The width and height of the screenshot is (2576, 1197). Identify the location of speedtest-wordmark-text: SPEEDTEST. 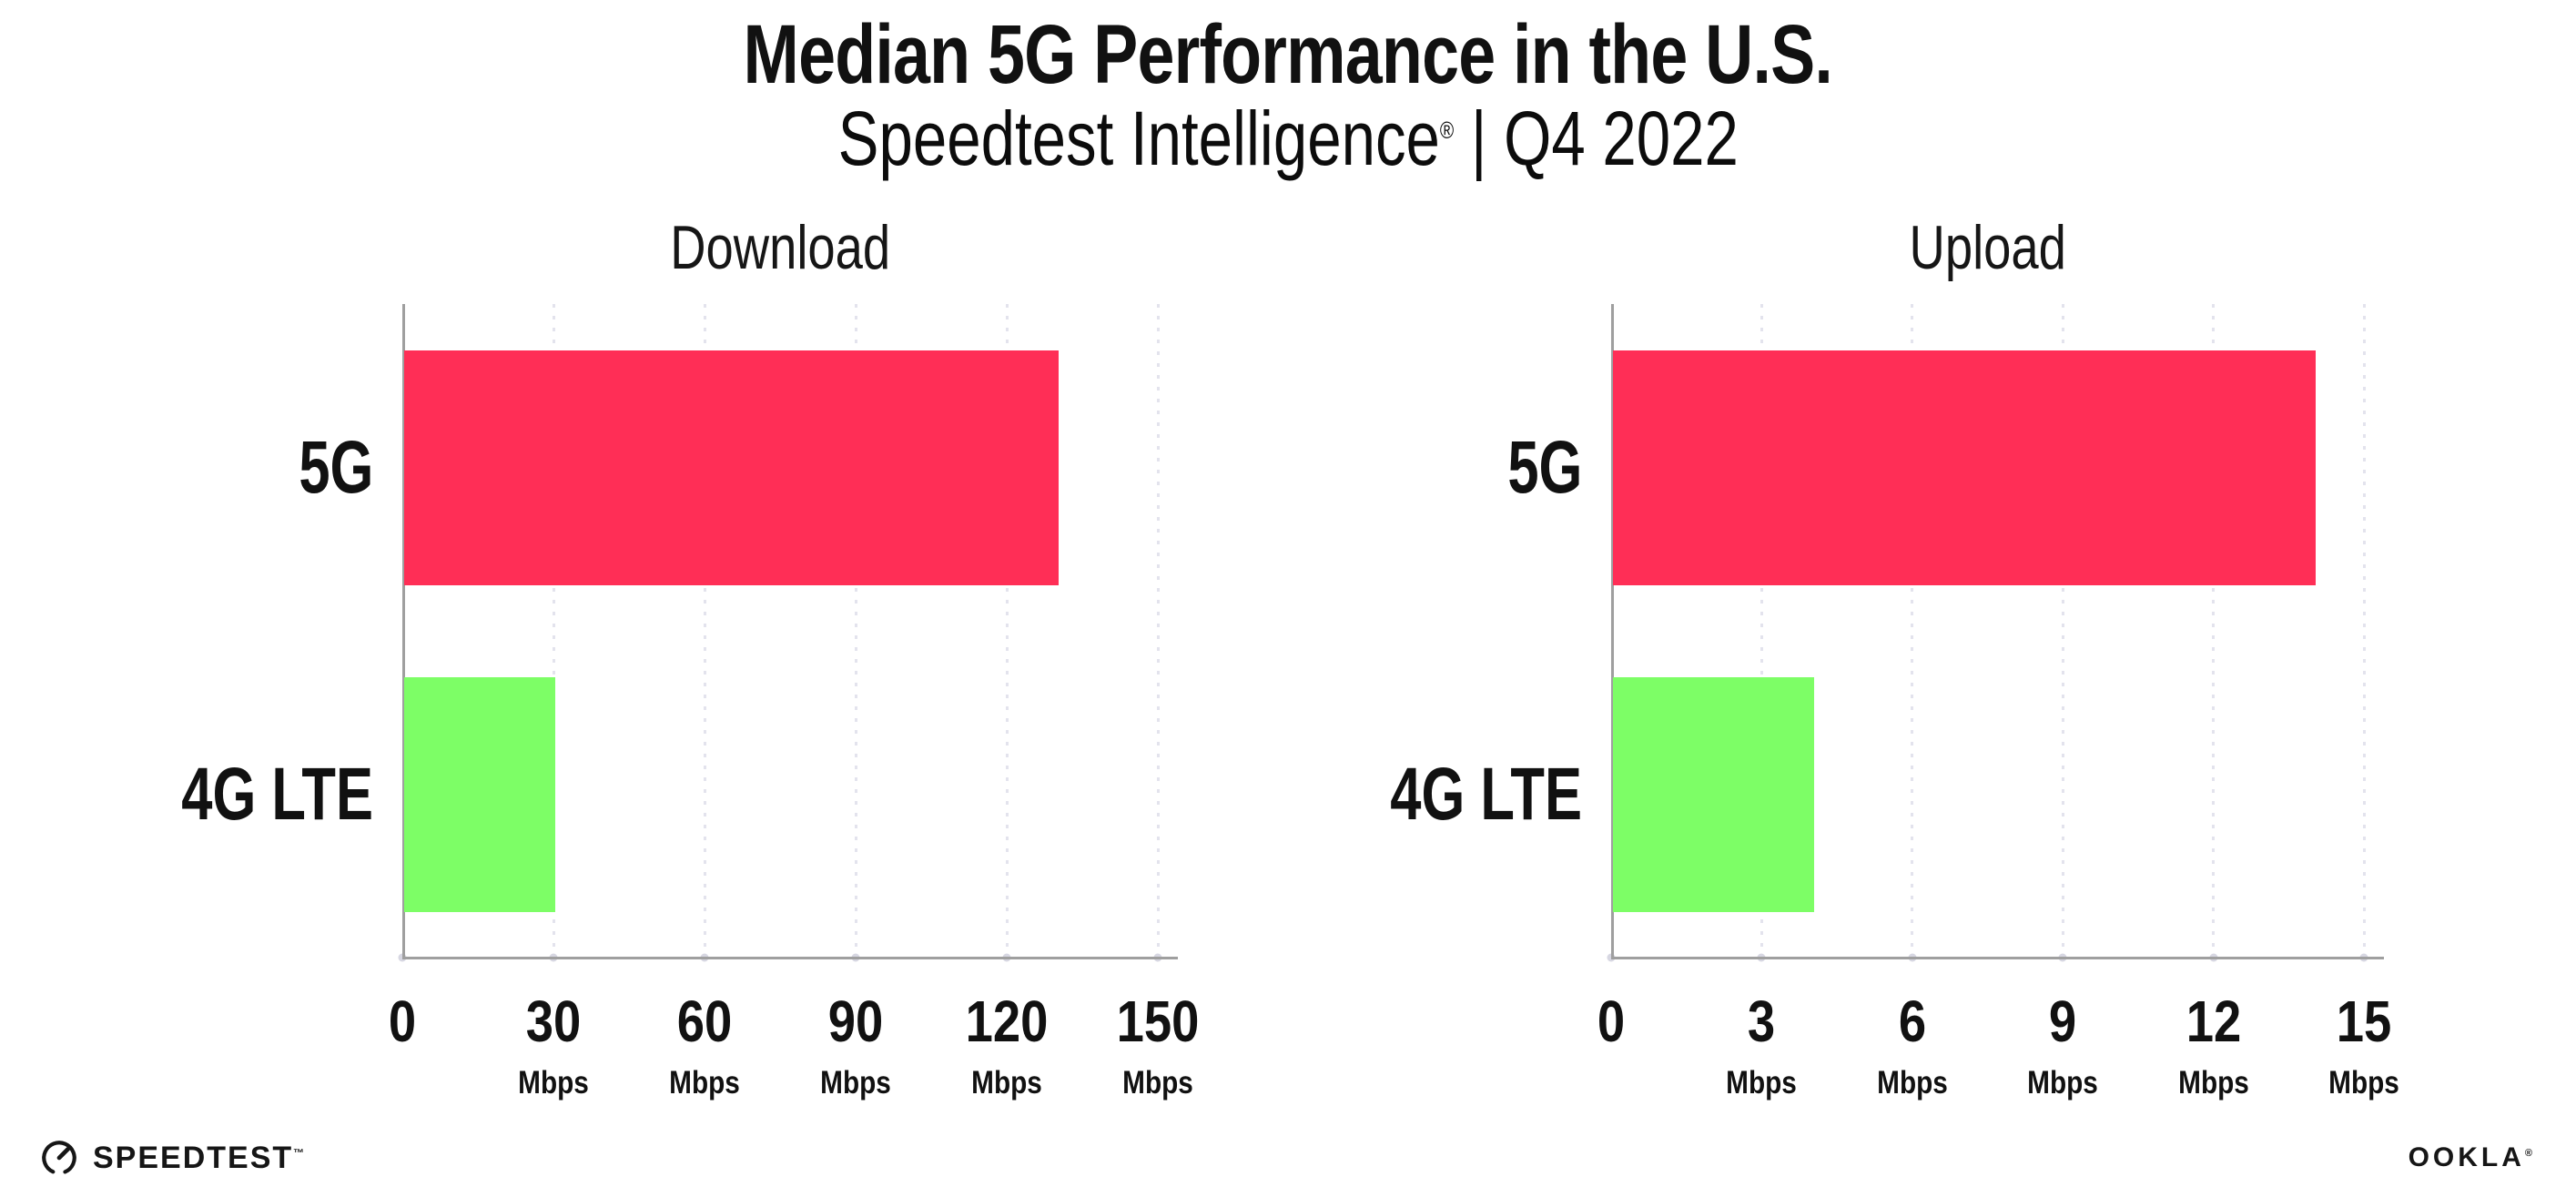
(193, 1158).